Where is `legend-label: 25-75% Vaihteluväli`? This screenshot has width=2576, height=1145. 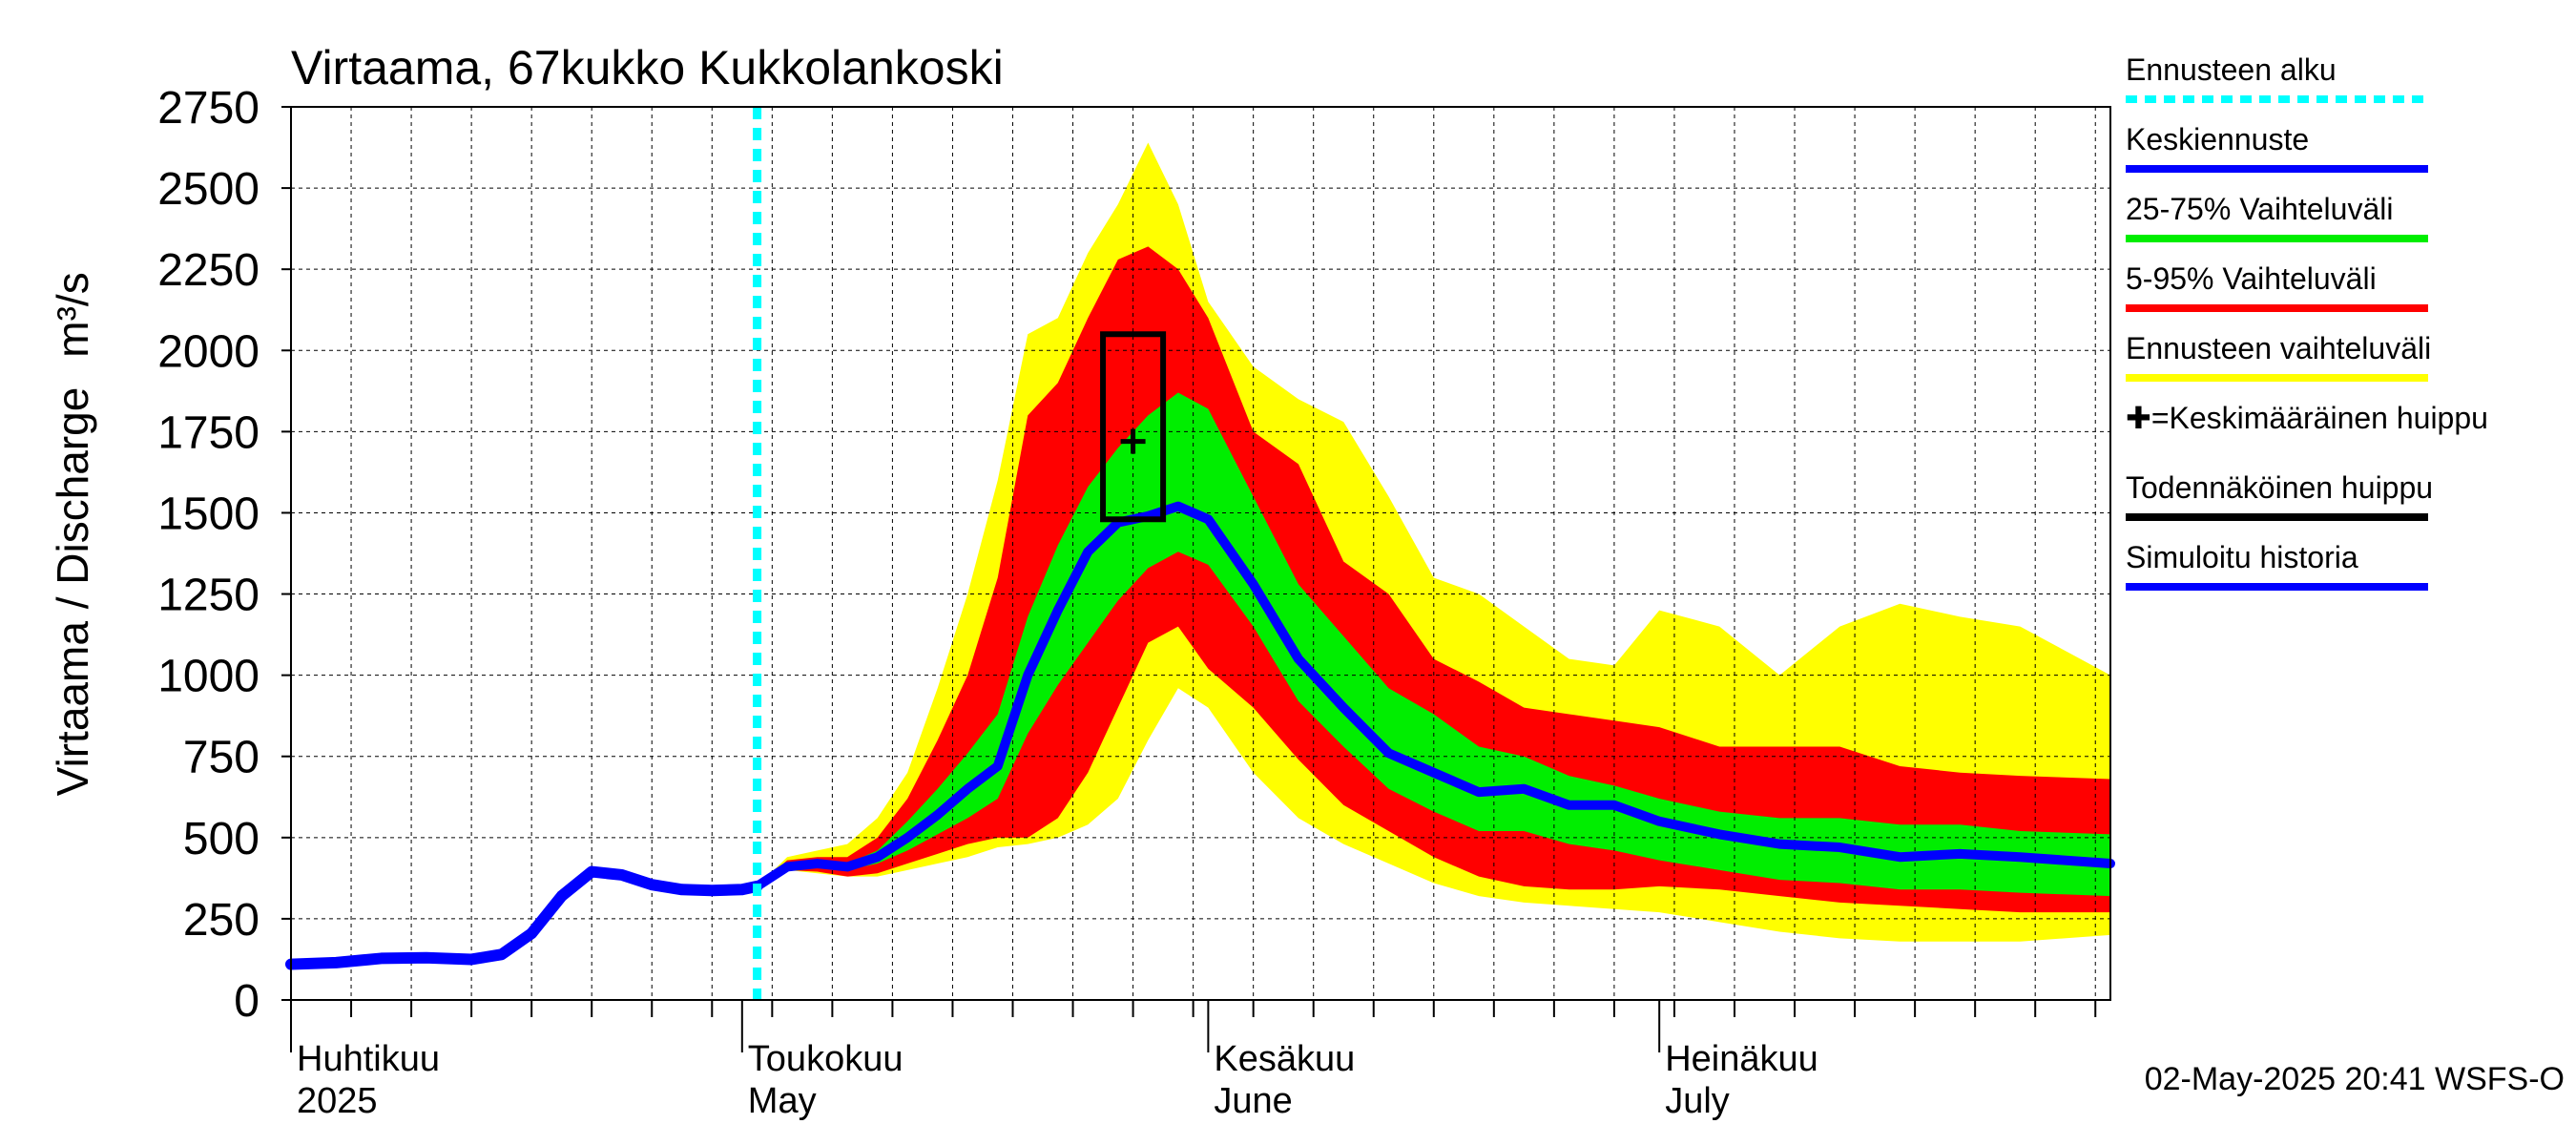 legend-label: 25-75% Vaihteluväli is located at coordinates (2259, 209).